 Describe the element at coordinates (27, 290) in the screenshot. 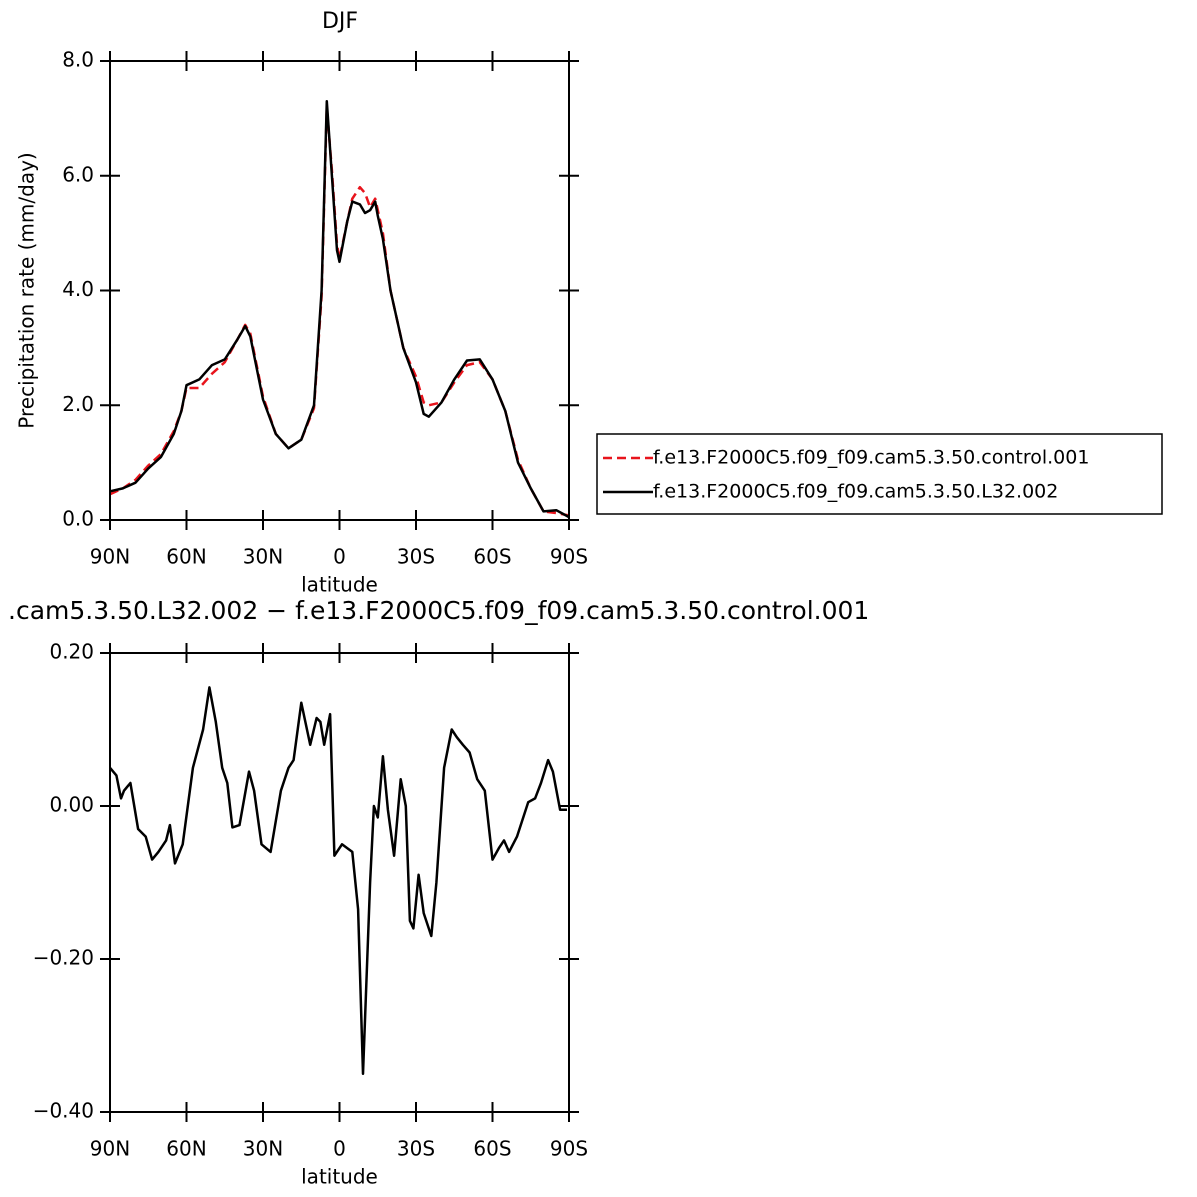

I see `y-axis-label: Precipitation rate (mm/day)` at that location.